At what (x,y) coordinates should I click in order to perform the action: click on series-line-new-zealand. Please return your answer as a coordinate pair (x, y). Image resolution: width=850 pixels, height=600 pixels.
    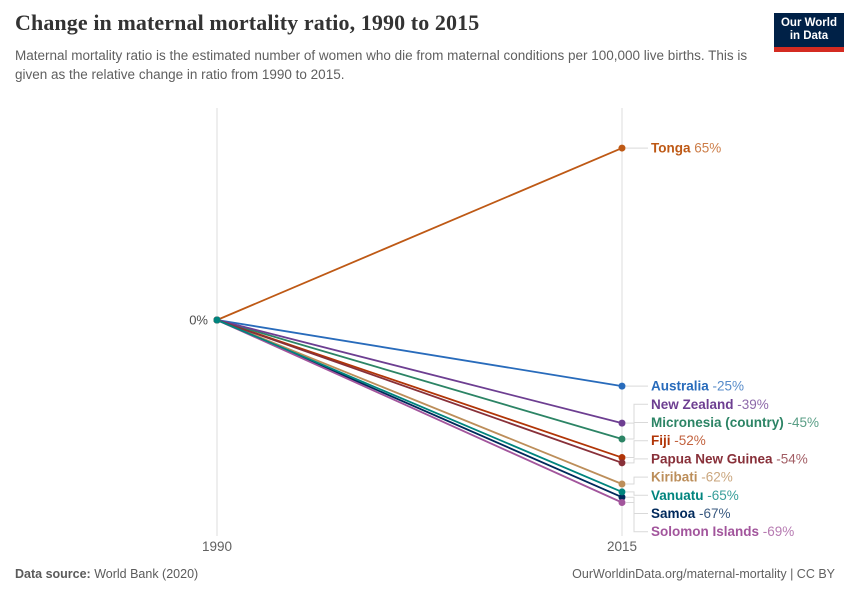
    Looking at the image, I should click on (419, 372).